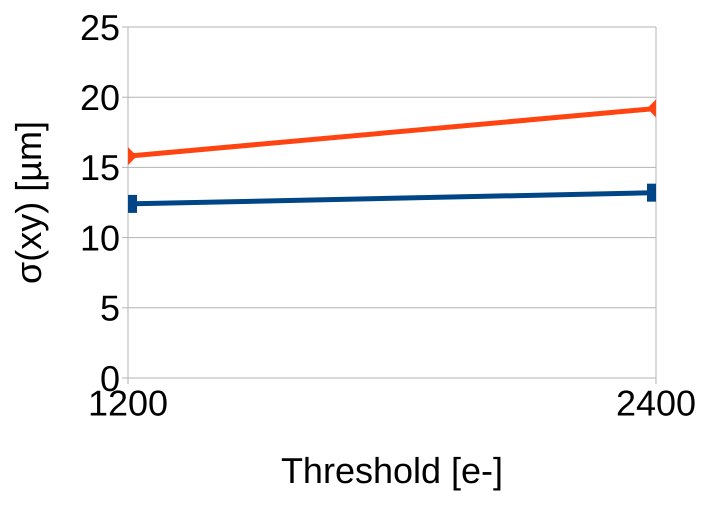  I want to click on x-tick-label: 2400, so click(656, 403).